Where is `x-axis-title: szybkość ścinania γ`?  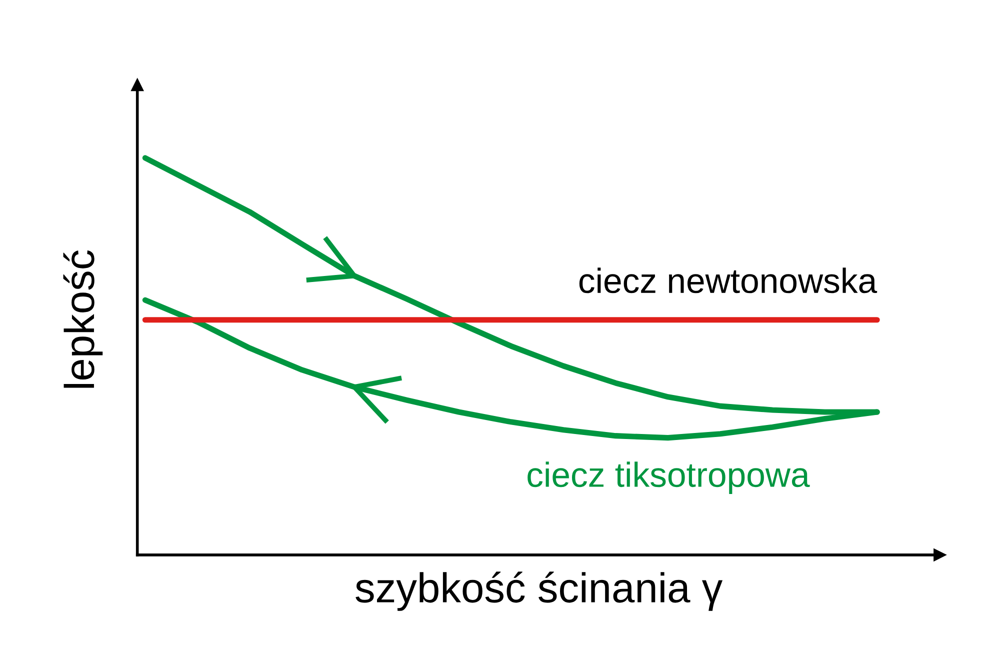
x-axis-title: szybkość ścinania γ is located at coordinates (539, 591).